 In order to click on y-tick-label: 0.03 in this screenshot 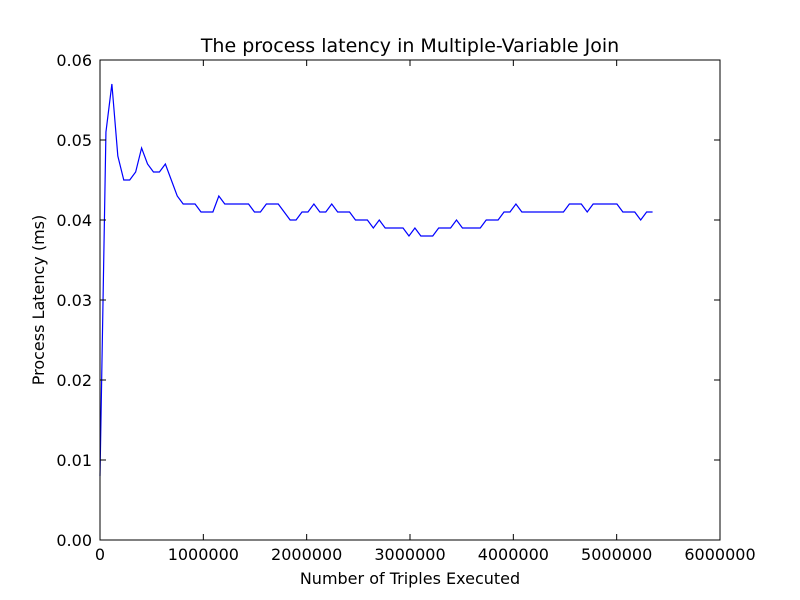, I will do `click(74, 300)`.